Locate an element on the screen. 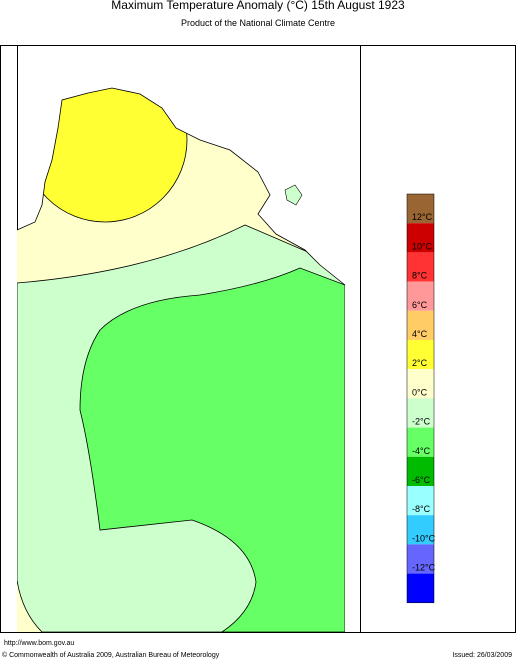  legend-border is located at coordinates (420, 398).